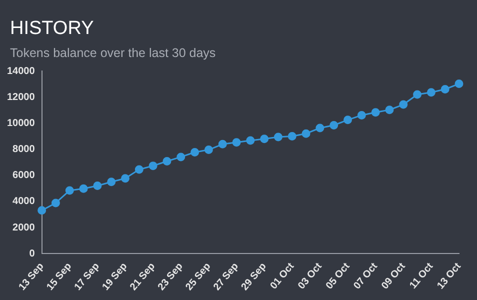 The image size is (477, 300). What do you see at coordinates (338, 276) in the screenshot?
I see `x-tick-label: 05 Oct` at bounding box center [338, 276].